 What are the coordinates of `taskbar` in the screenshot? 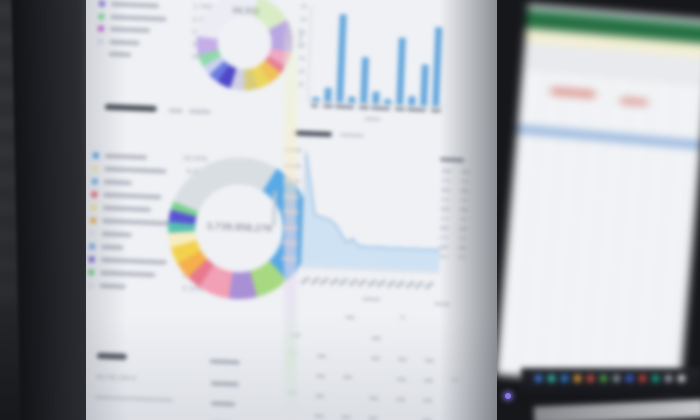 It's located at (610, 383).